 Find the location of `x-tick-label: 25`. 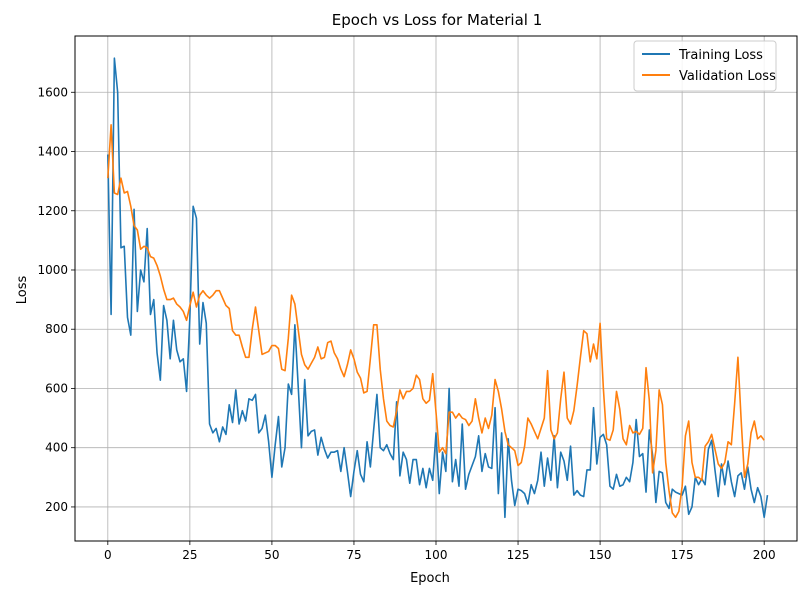

x-tick-label: 25 is located at coordinates (189, 555).